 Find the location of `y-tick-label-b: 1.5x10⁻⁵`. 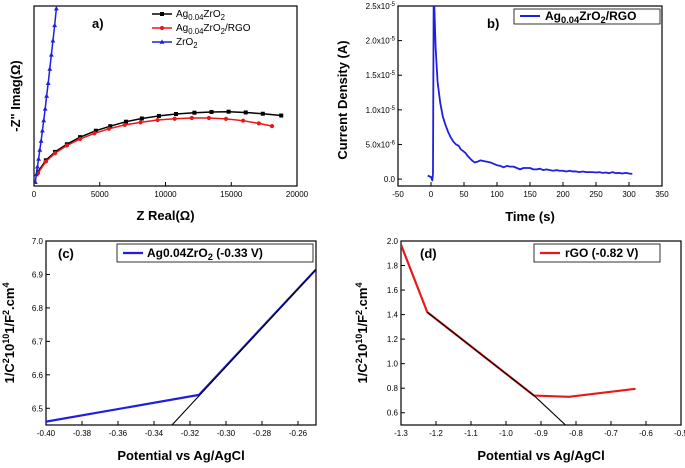

y-tick-label-b: 1.5x10⁻⁵ is located at coordinates (381, 75).